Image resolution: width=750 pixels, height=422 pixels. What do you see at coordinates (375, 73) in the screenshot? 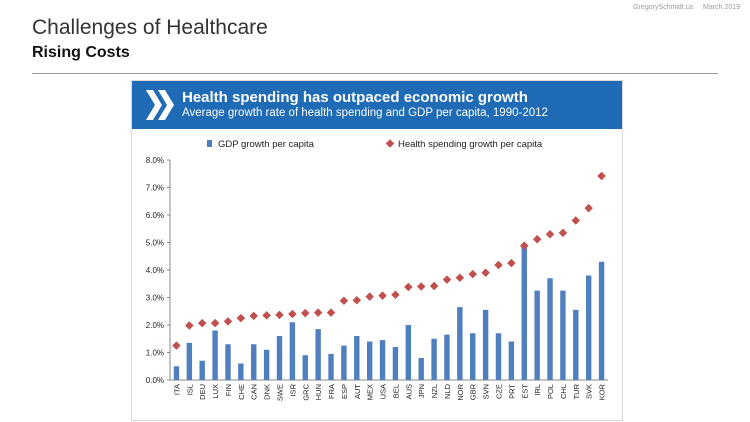
I see `title-divider` at bounding box center [375, 73].